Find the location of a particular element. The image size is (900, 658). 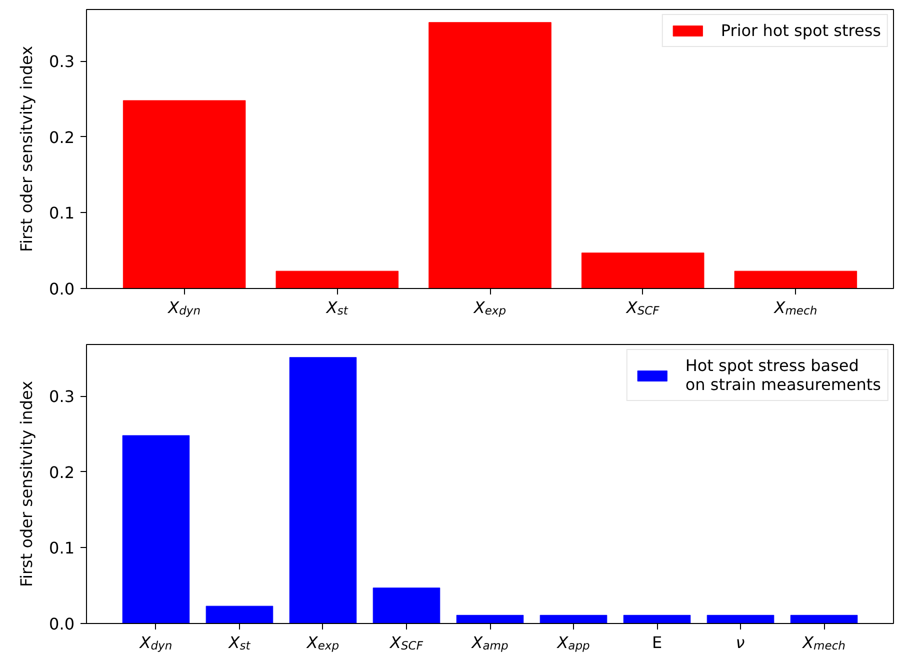

x-tick-label: Xapp is located at coordinates (573, 642).